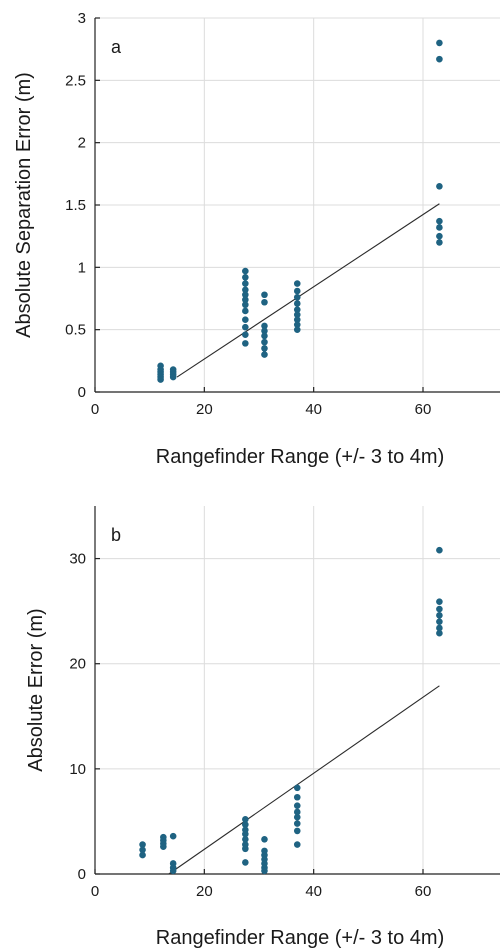 This screenshot has height=952, width=500. Describe the element at coordinates (82, 18) in the screenshot. I see `y-tick-label: 3` at that location.